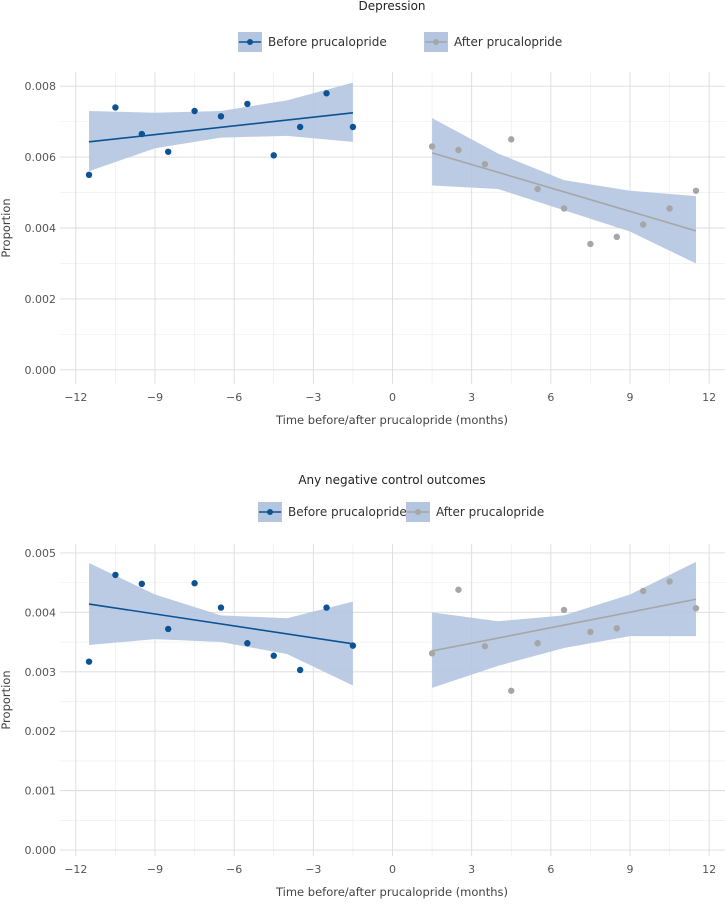  I want to click on y-tick-label: 0.003, so click(41, 672).